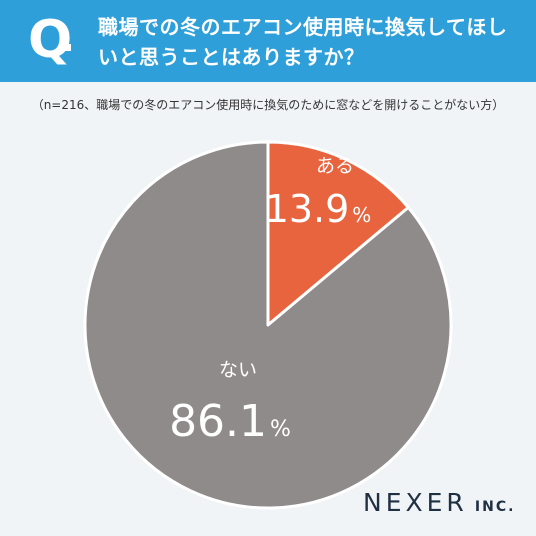  I want to click on nexer-logo: NEXER INC., so click(439, 502).